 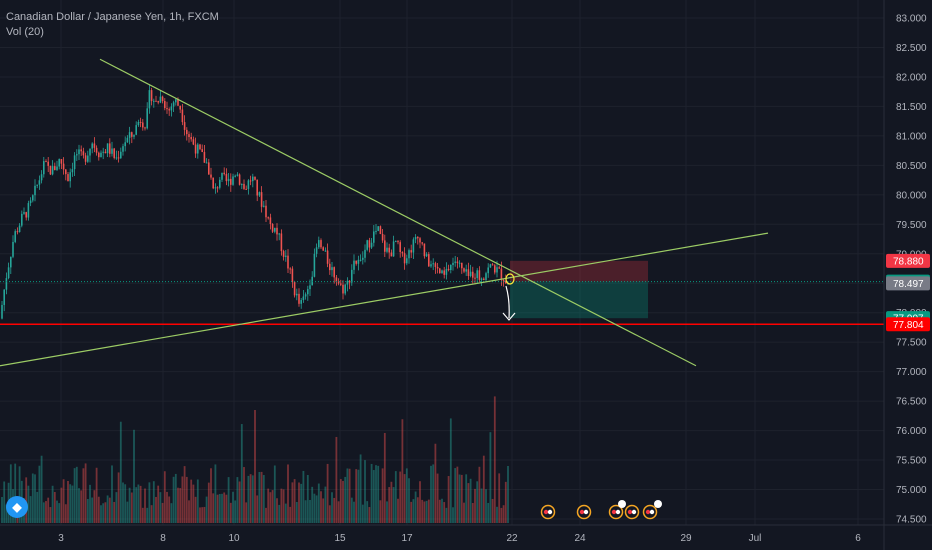 I want to click on flag-dot, so click(x=582, y=512).